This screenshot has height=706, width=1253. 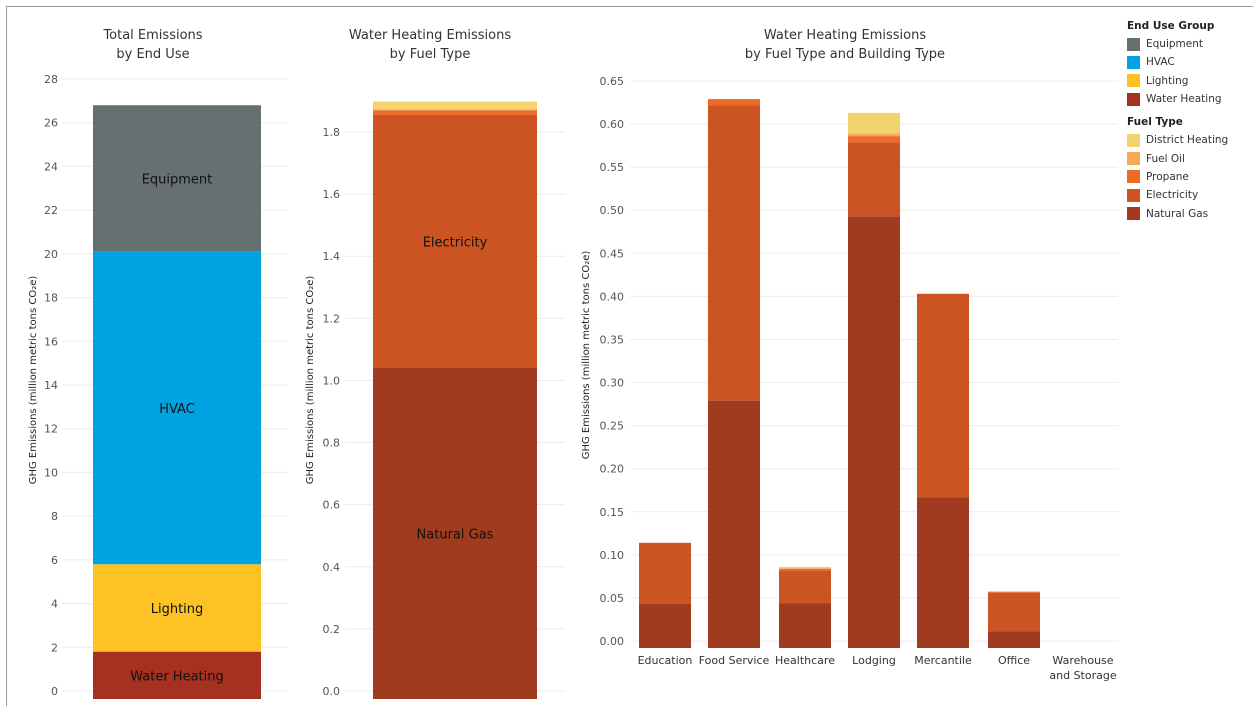 I want to click on legend-item-electricity: Electricity, so click(x=1189, y=195).